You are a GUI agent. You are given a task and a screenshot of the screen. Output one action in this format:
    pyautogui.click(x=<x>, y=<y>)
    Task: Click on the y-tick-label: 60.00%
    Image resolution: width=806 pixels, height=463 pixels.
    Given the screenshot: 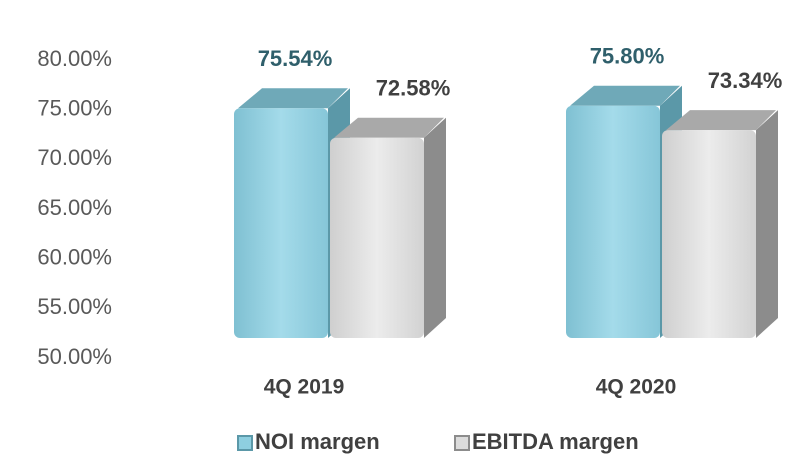 What is the action you would take?
    pyautogui.click(x=74, y=256)
    